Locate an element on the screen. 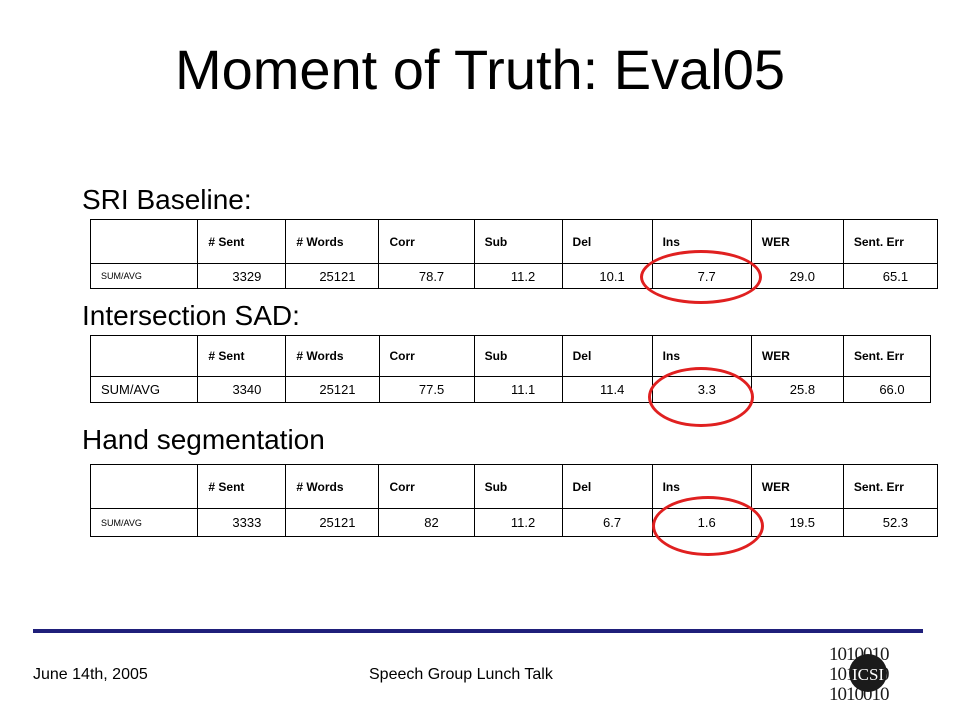 The height and width of the screenshot is (720, 960). cell-wer: 29.0 is located at coordinates (797, 276).